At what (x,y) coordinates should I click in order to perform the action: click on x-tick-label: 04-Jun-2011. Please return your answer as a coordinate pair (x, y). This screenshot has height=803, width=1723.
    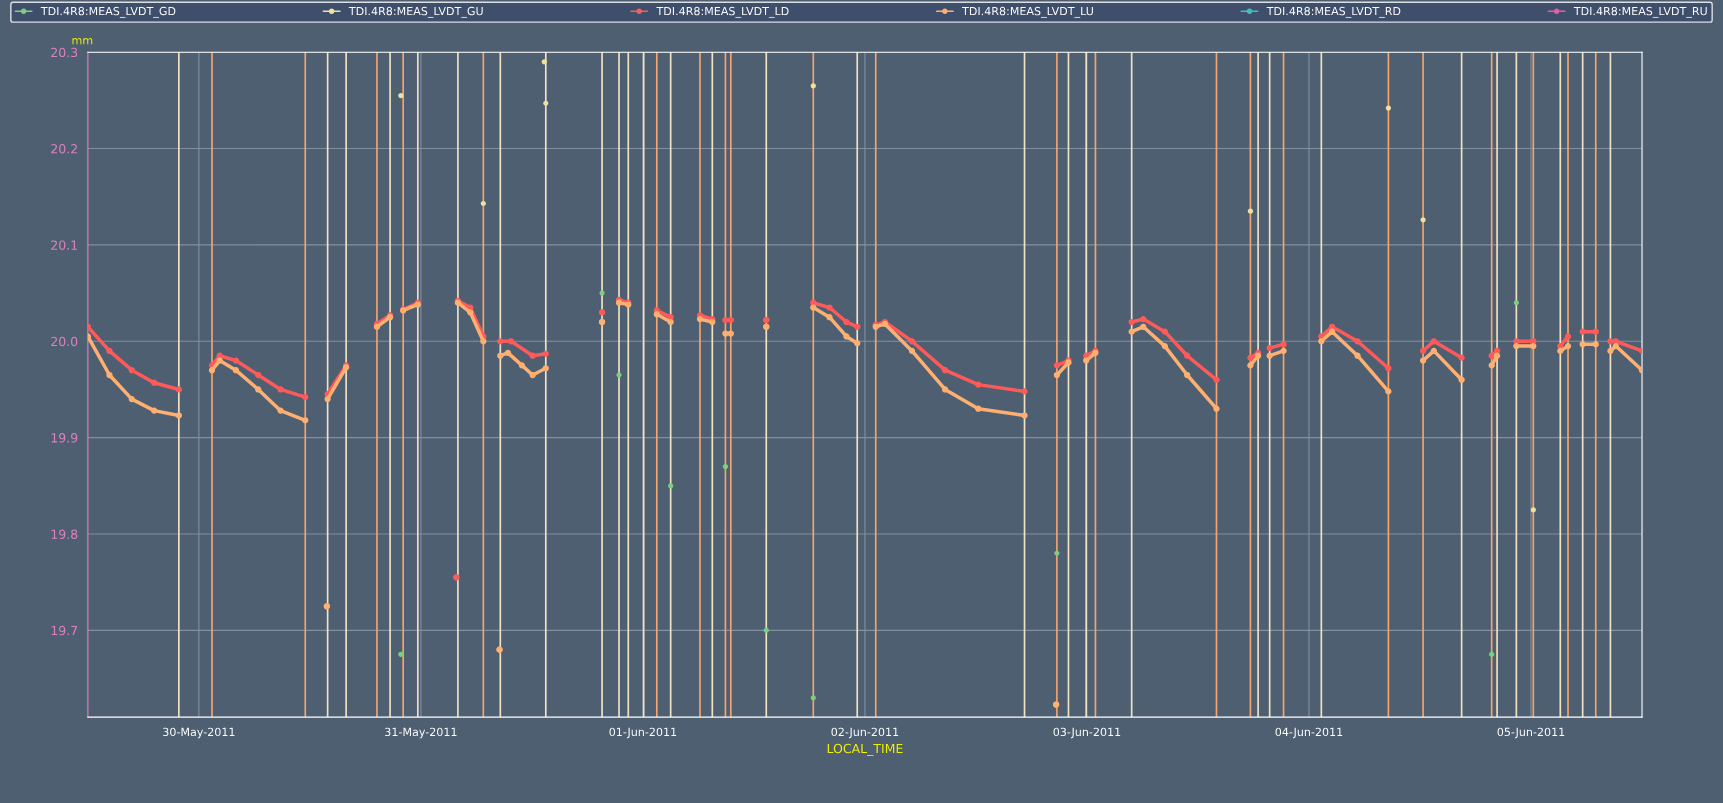
    Looking at the image, I should click on (1309, 733).